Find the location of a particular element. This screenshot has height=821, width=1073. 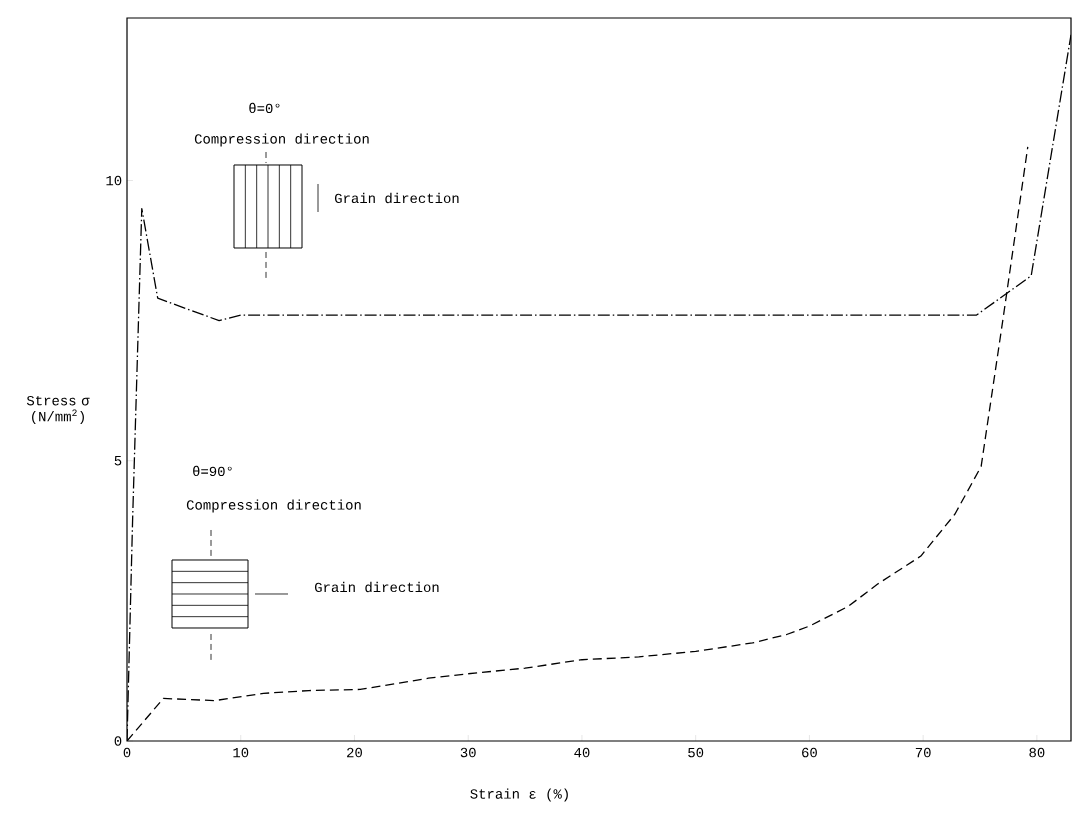

y-tick-label: 0 is located at coordinates (118, 741).